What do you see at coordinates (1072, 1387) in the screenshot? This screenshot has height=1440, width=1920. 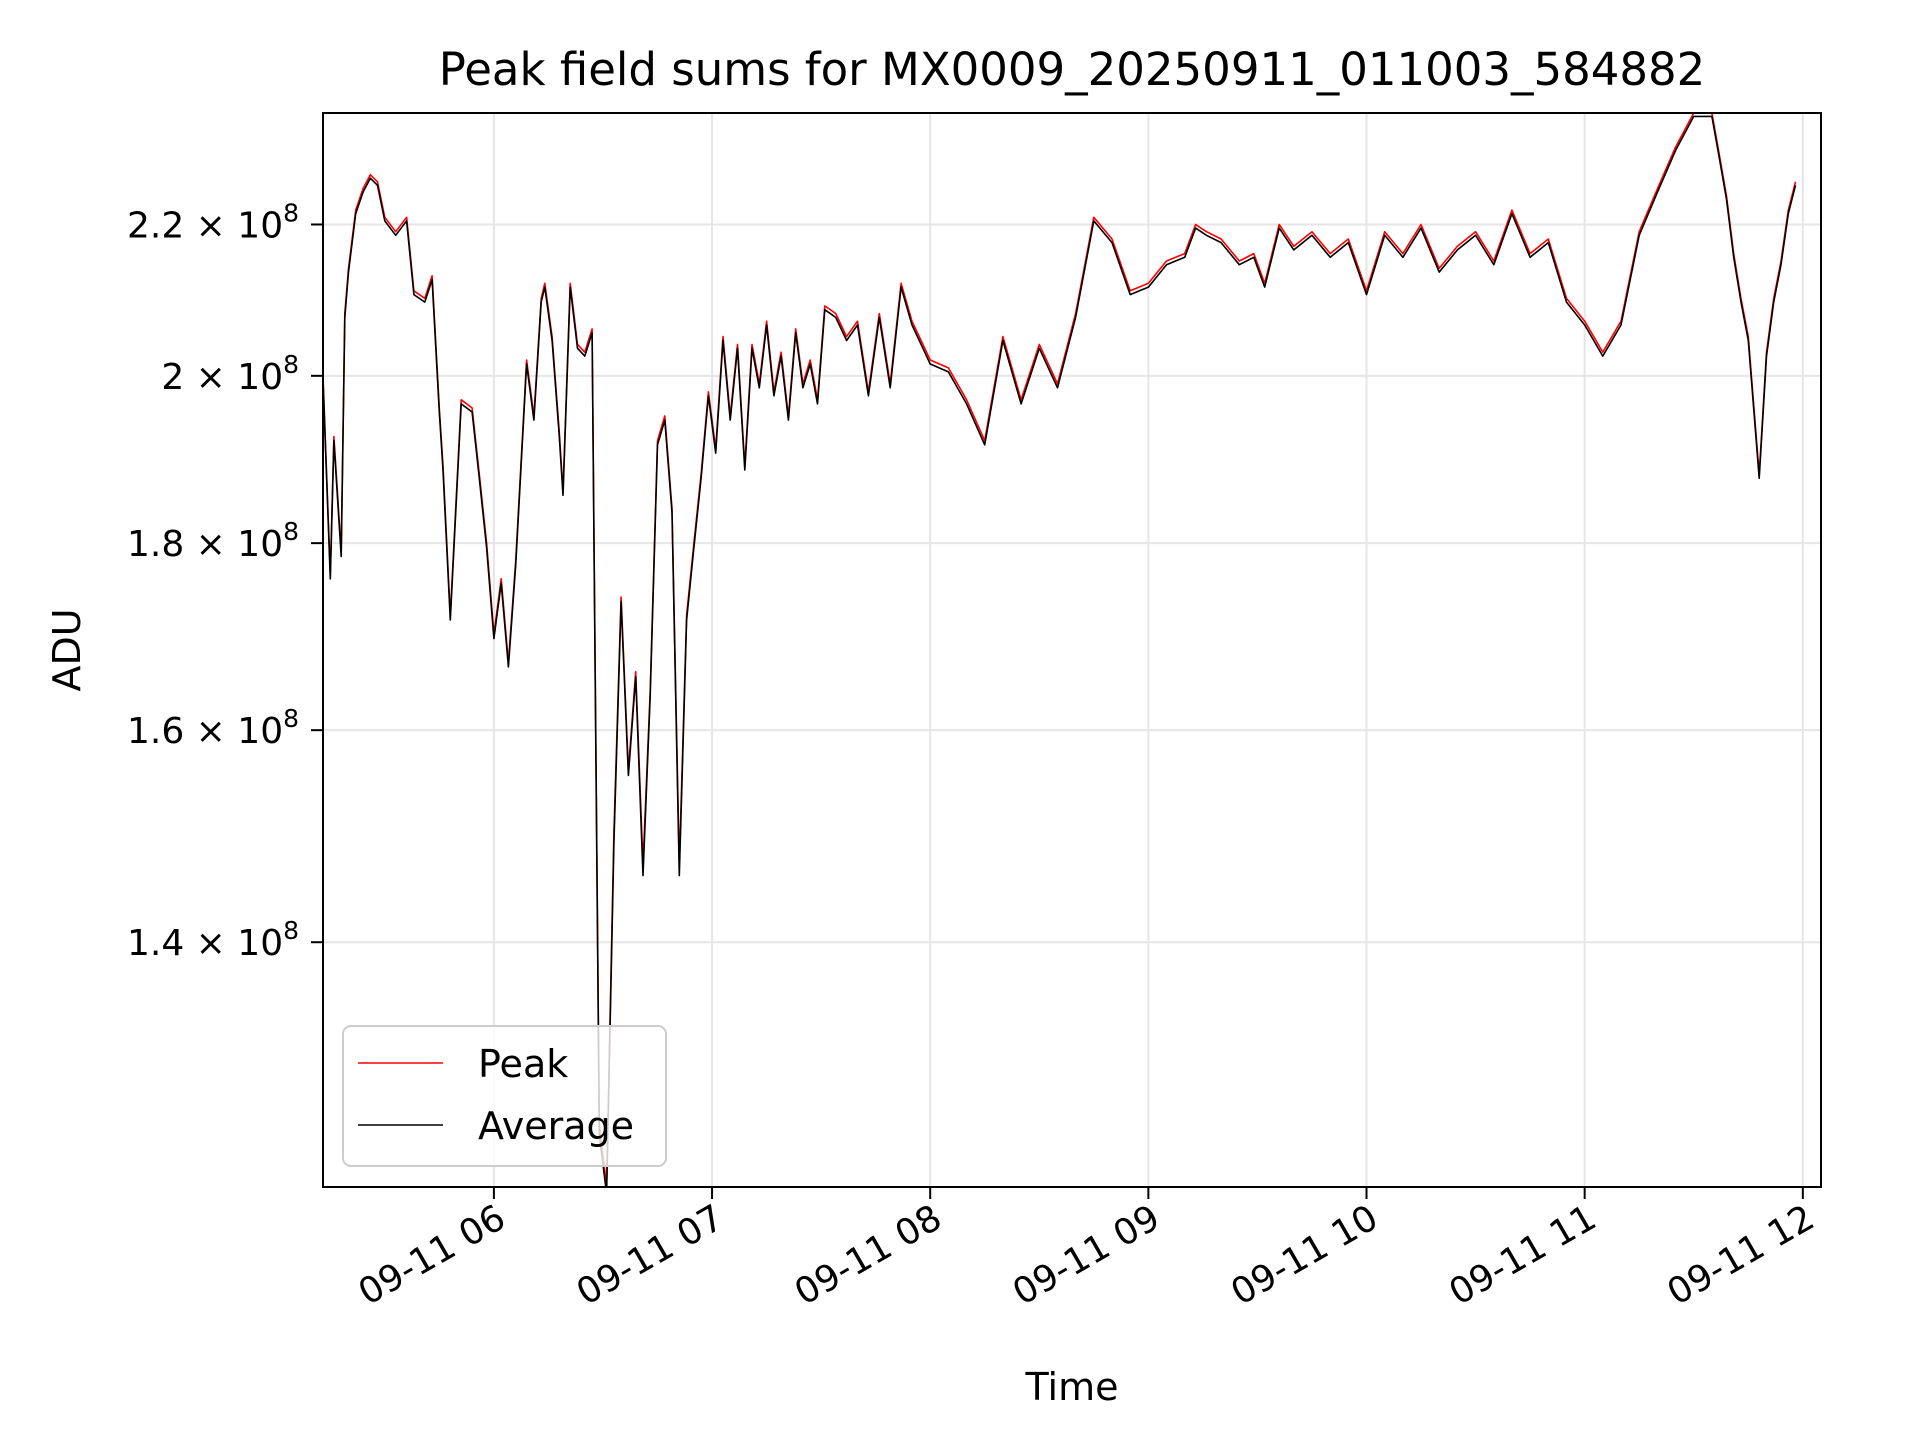 I see `x-axis-label: Time` at bounding box center [1072, 1387].